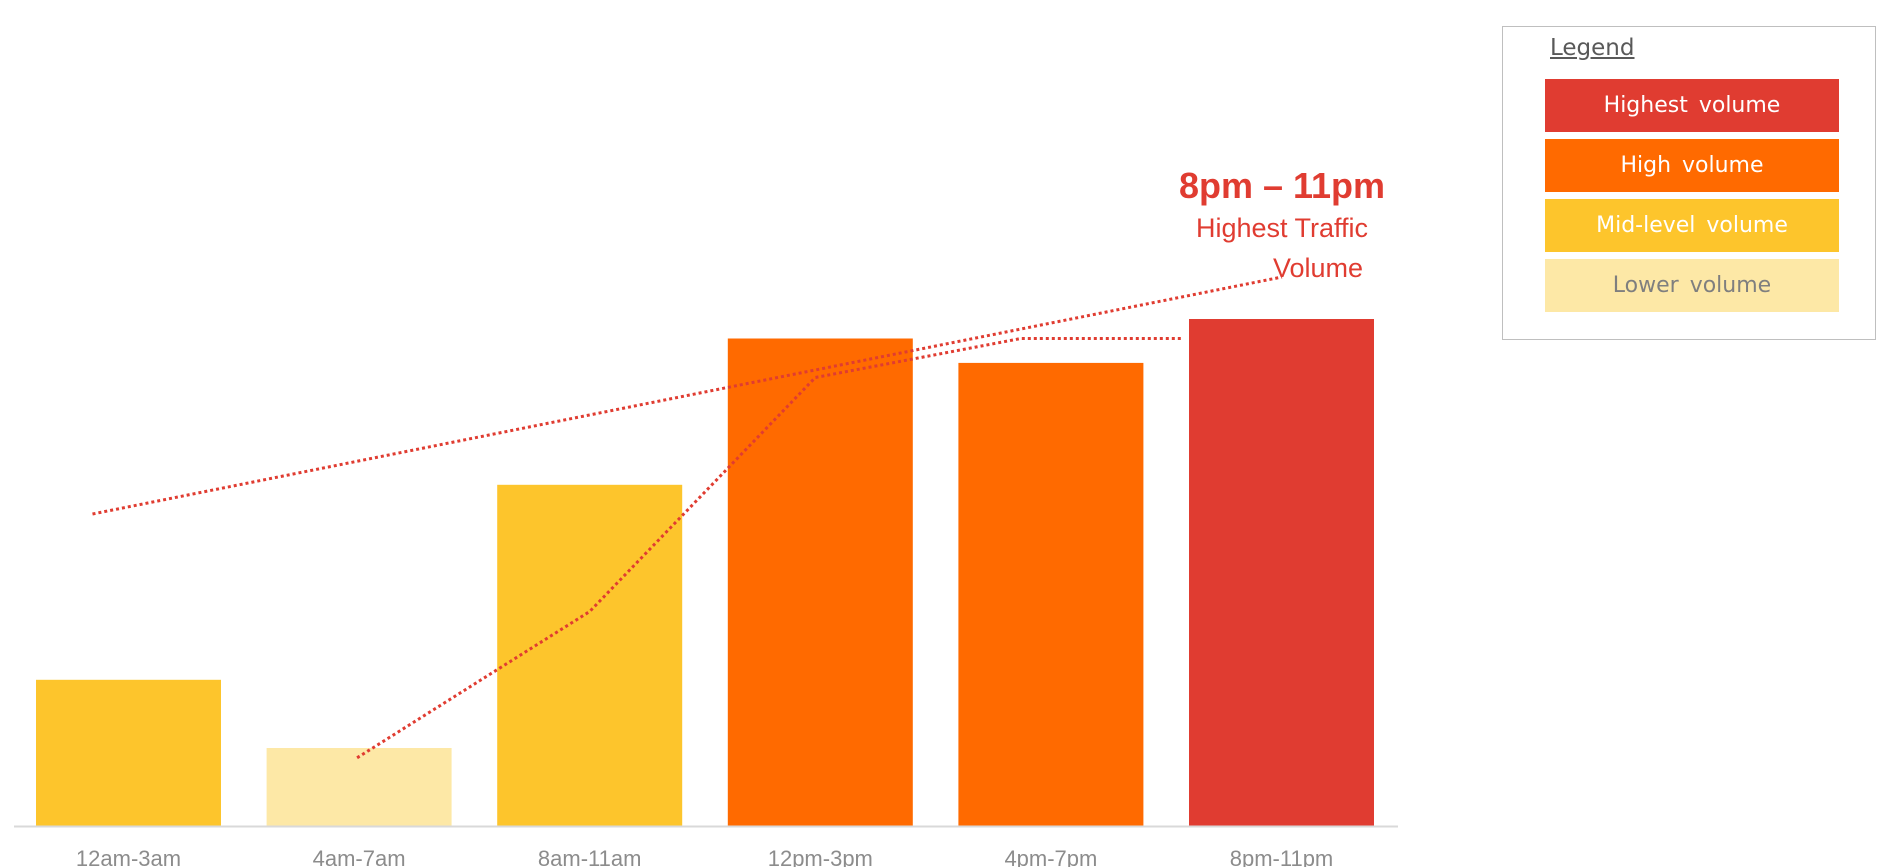 This screenshot has width=1878, height=867. What do you see at coordinates (1592, 48) in the screenshot?
I see `legend-title: Legend` at bounding box center [1592, 48].